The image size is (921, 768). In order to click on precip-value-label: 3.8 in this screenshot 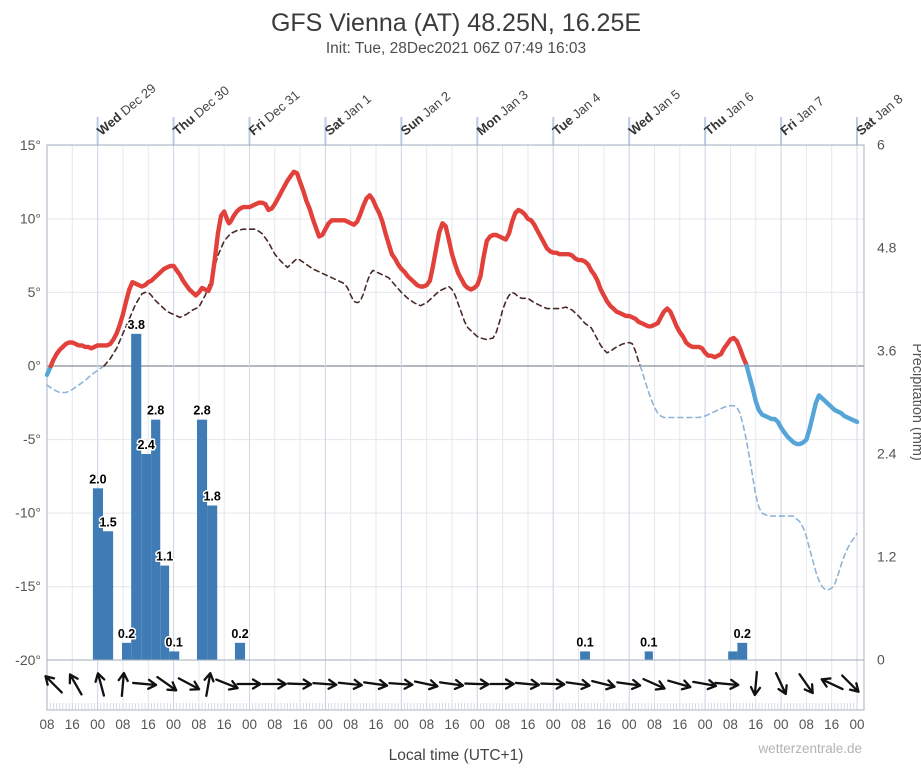, I will do `click(136, 325)`.